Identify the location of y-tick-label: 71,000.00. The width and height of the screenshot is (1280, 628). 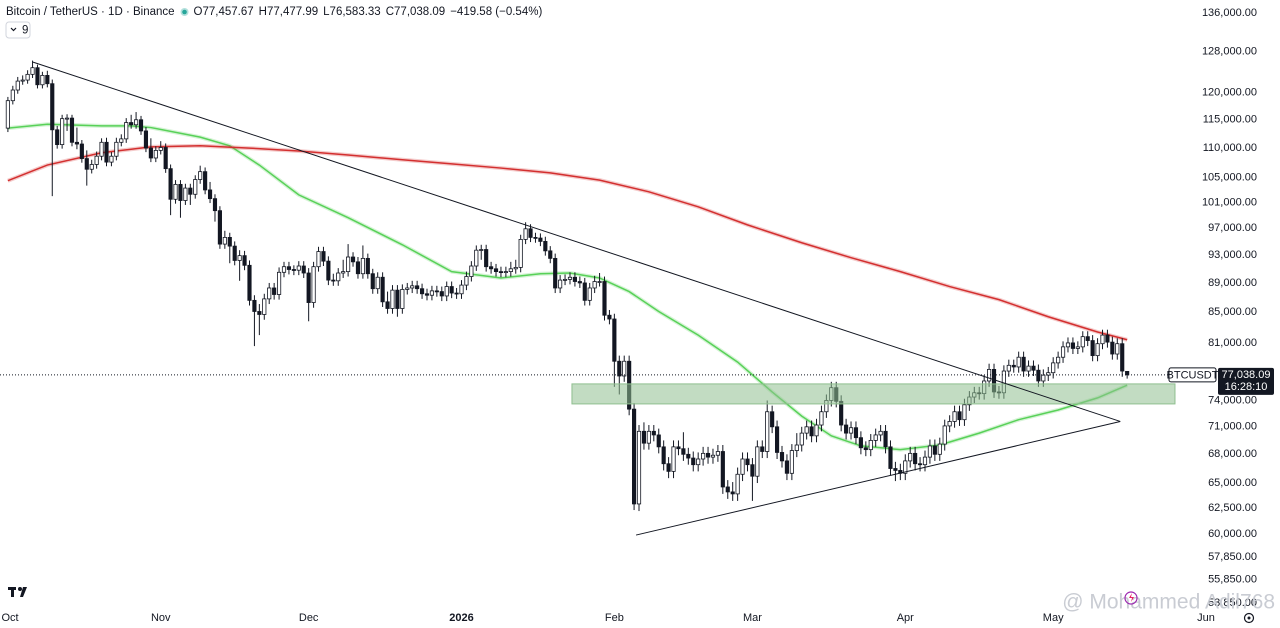
(1232, 427).